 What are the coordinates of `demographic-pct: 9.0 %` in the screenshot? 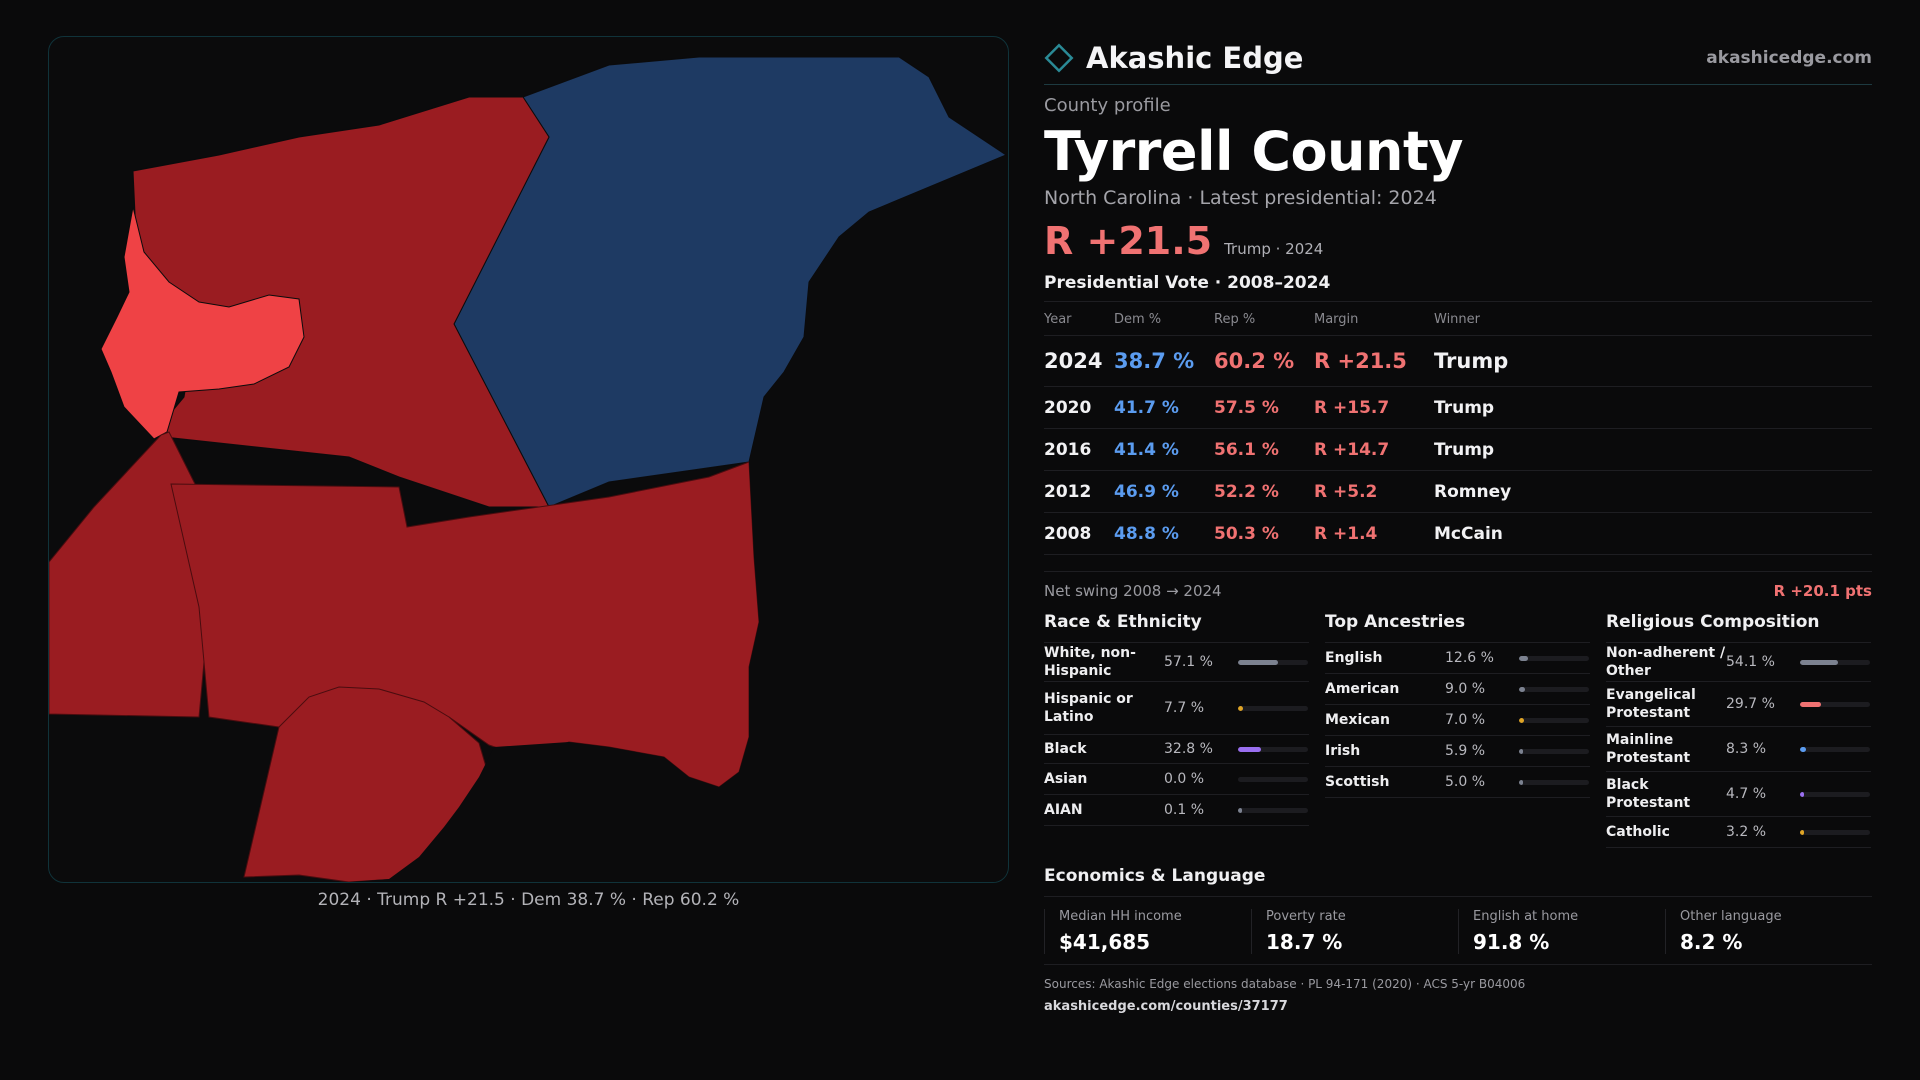 It's located at (1465, 689).